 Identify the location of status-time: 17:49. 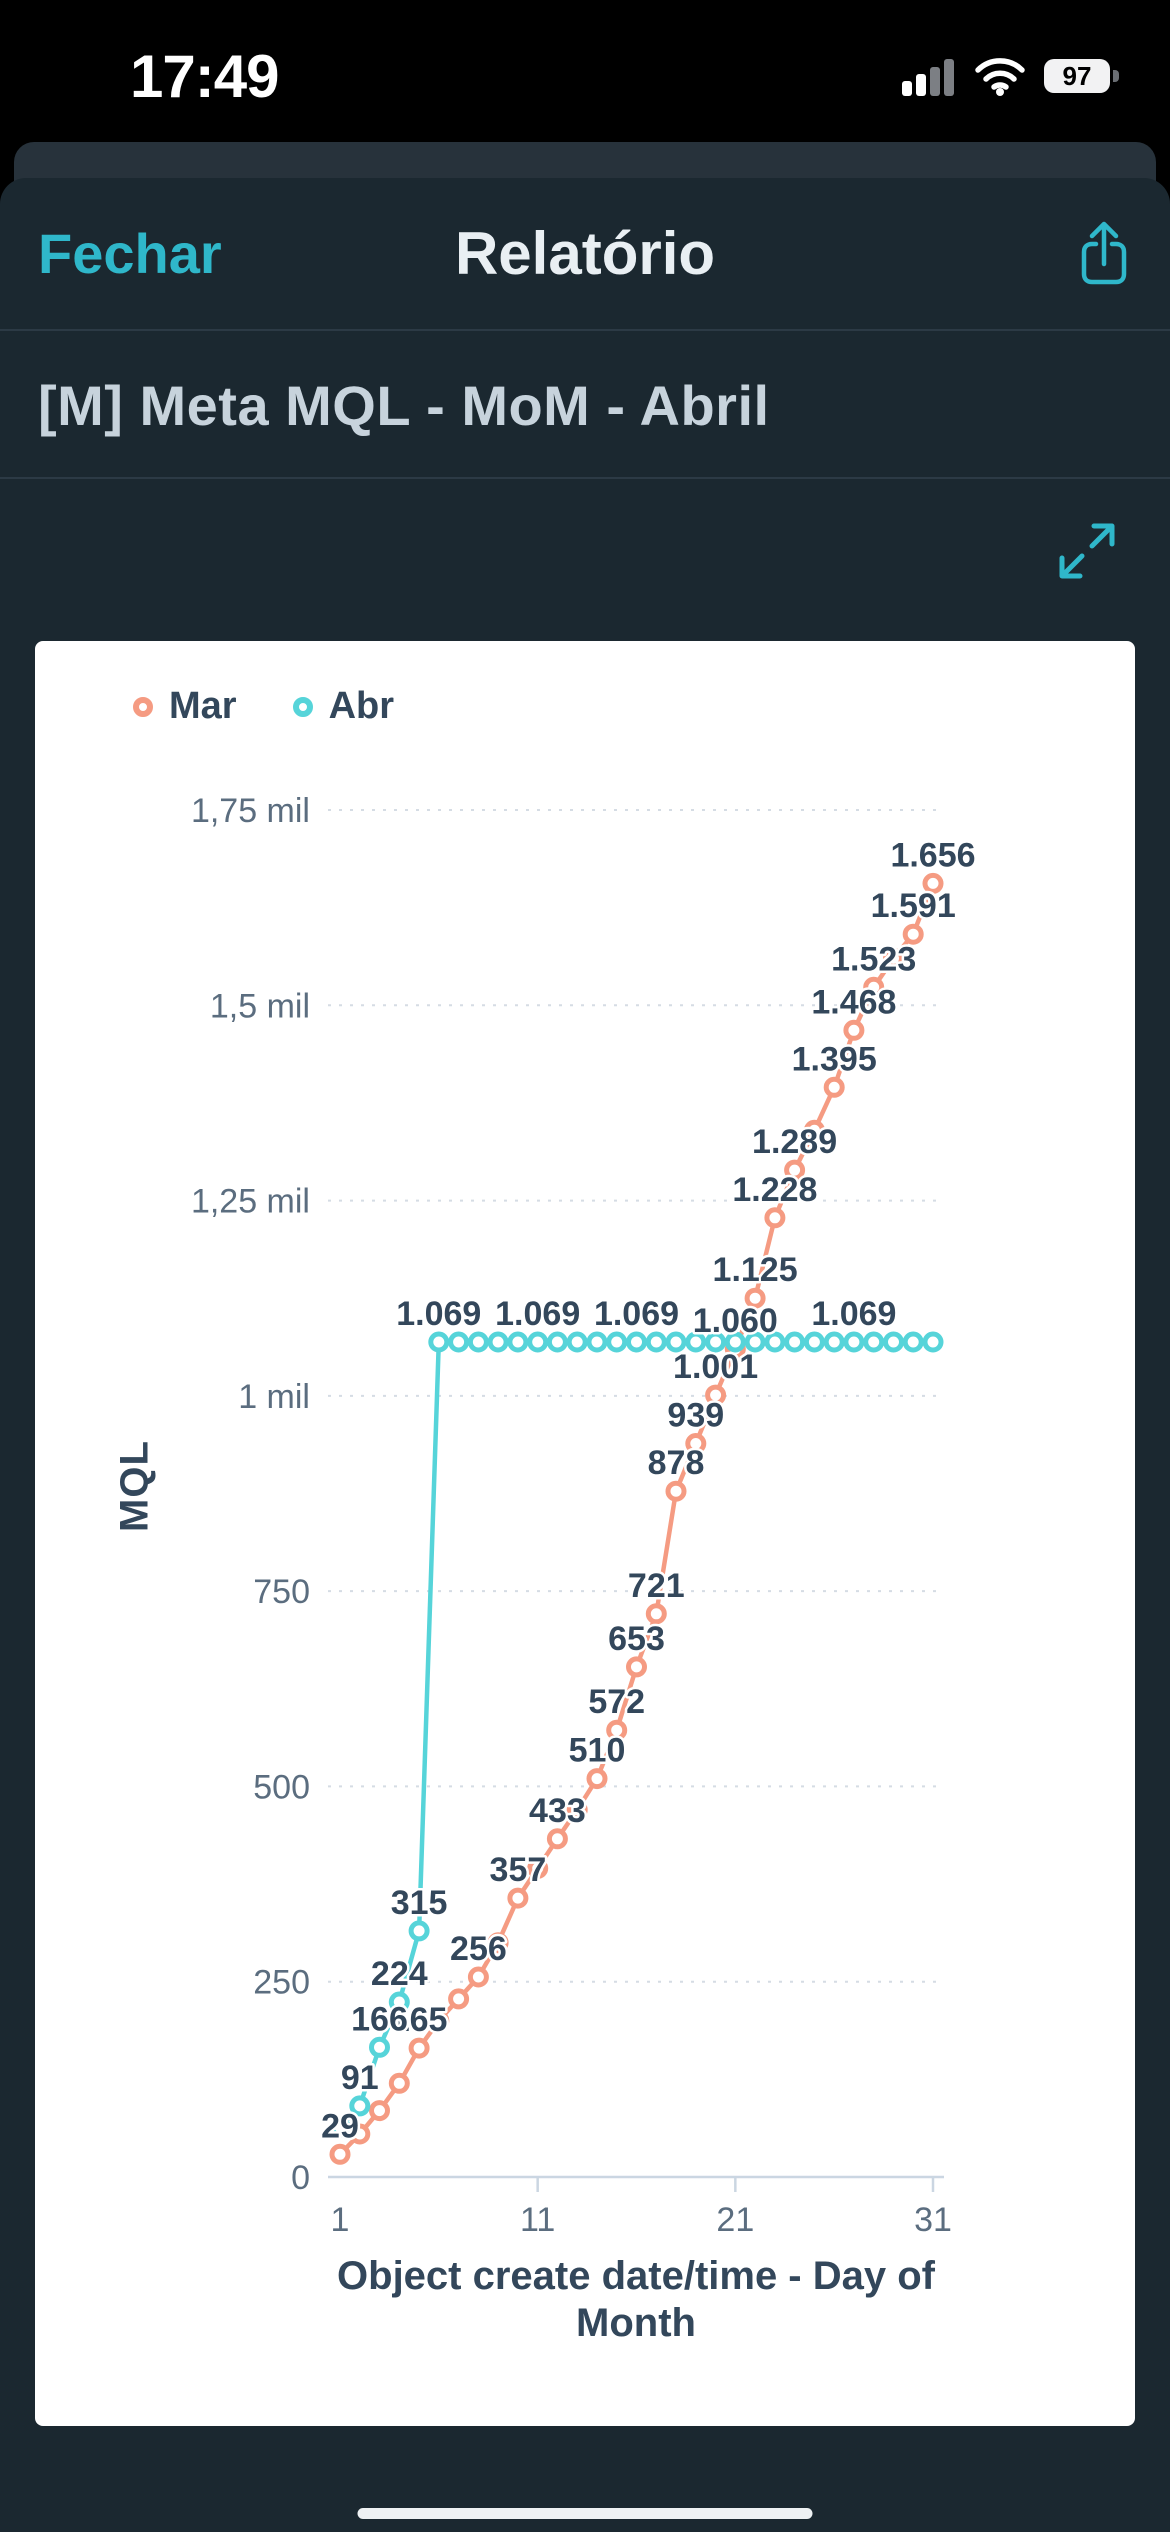
(204, 76).